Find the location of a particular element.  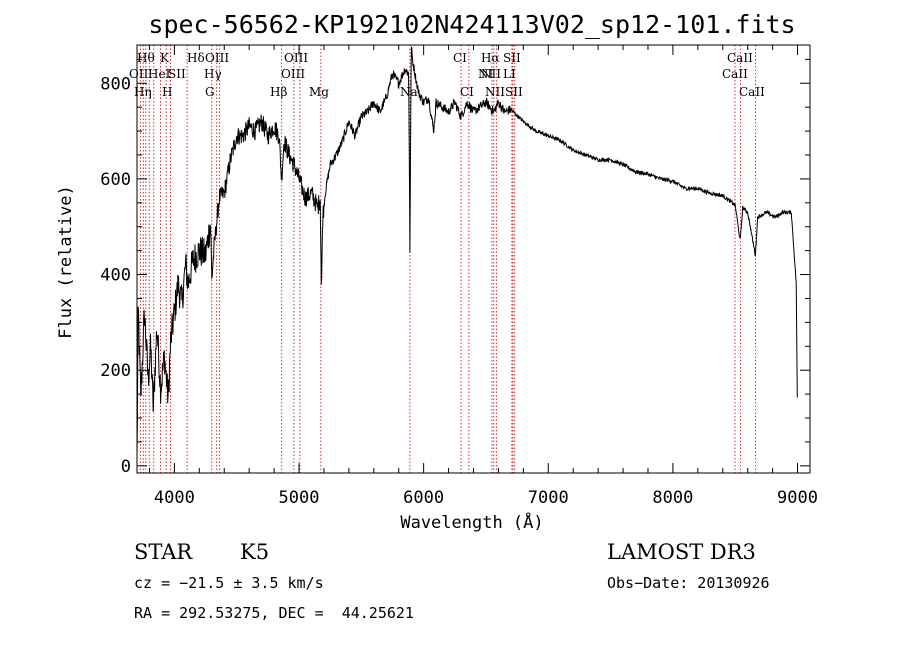

y-tick-label: 400 is located at coordinates (115, 276).